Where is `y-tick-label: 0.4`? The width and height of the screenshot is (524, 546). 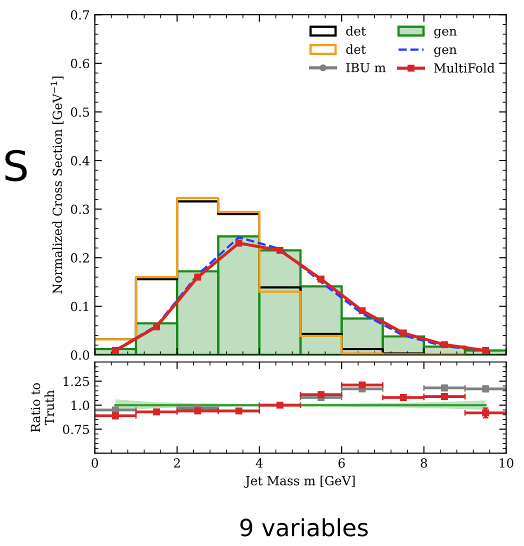
y-tick-label: 0.4 is located at coordinates (80, 161).